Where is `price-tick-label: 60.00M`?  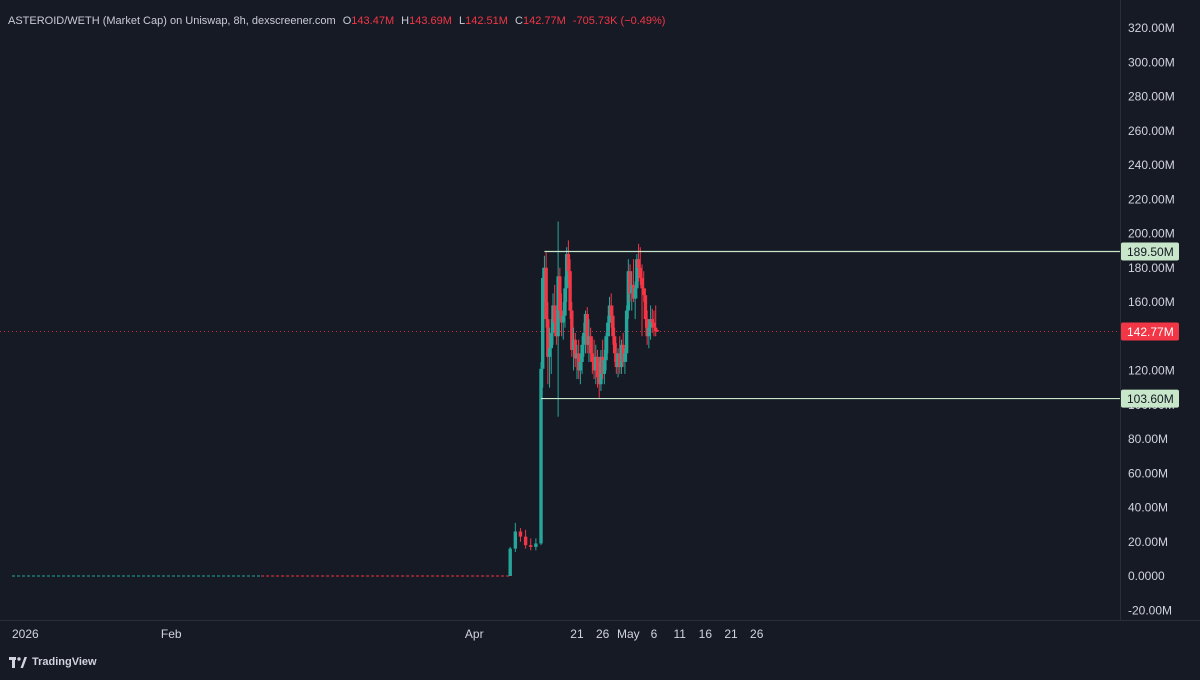 price-tick-label: 60.00M is located at coordinates (1148, 473).